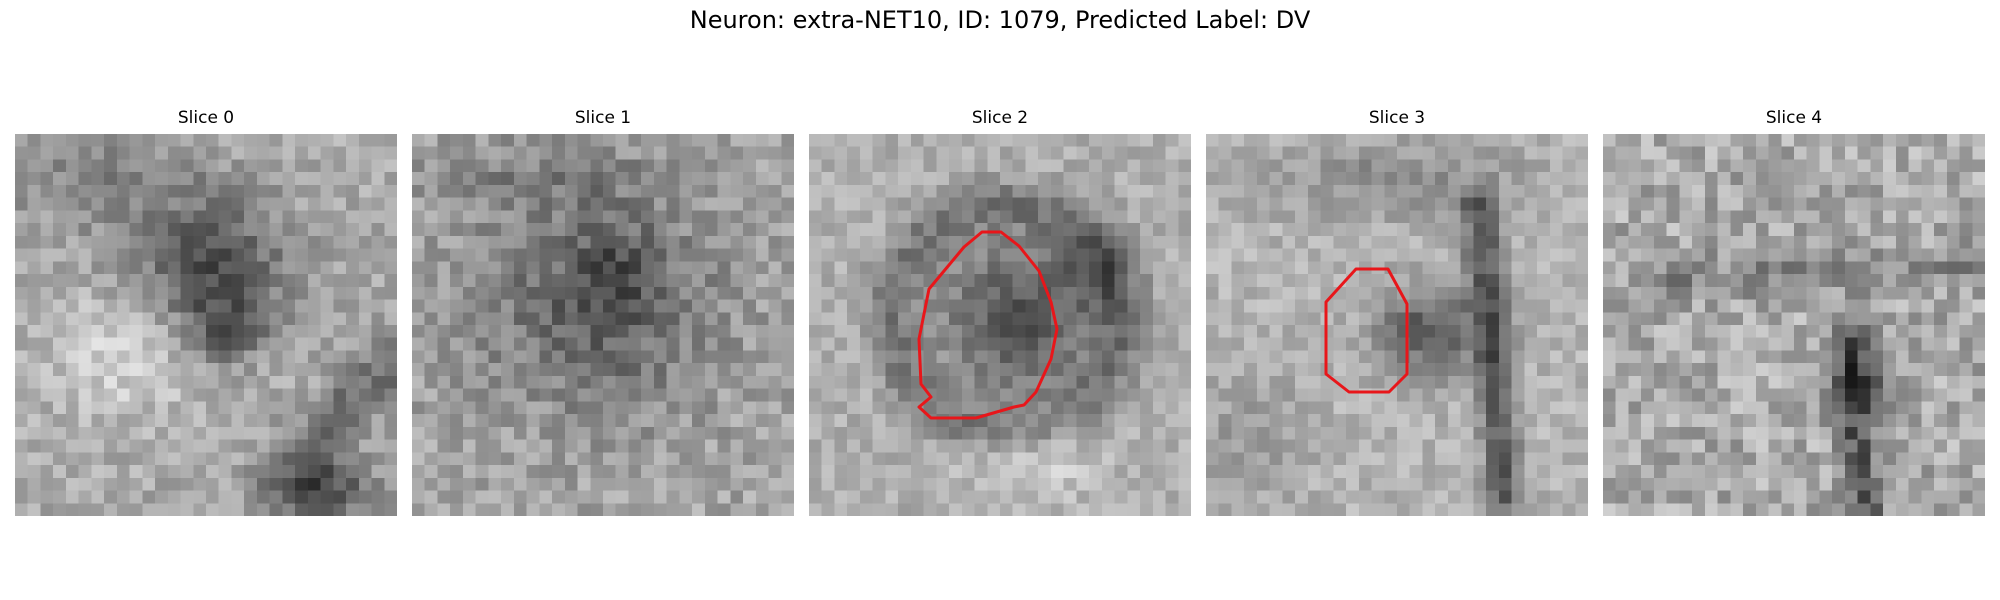  I want to click on slice-1-image, so click(603, 325).